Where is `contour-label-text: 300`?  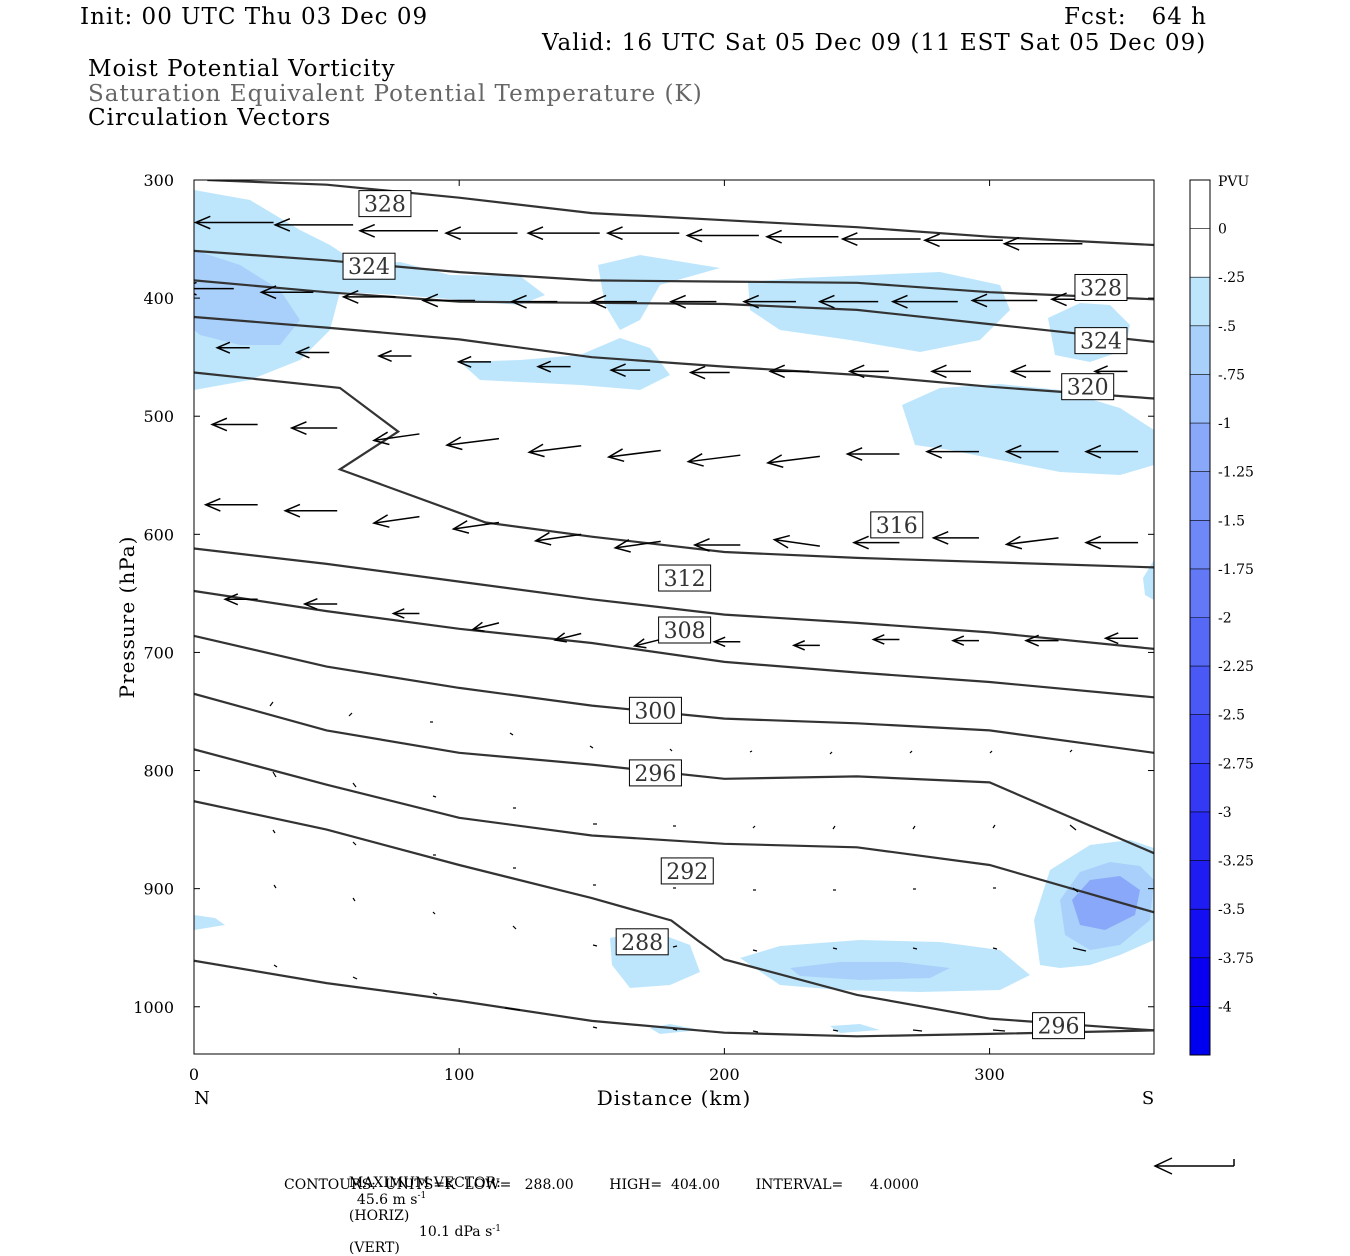
contour-label-text: 300 is located at coordinates (655, 711).